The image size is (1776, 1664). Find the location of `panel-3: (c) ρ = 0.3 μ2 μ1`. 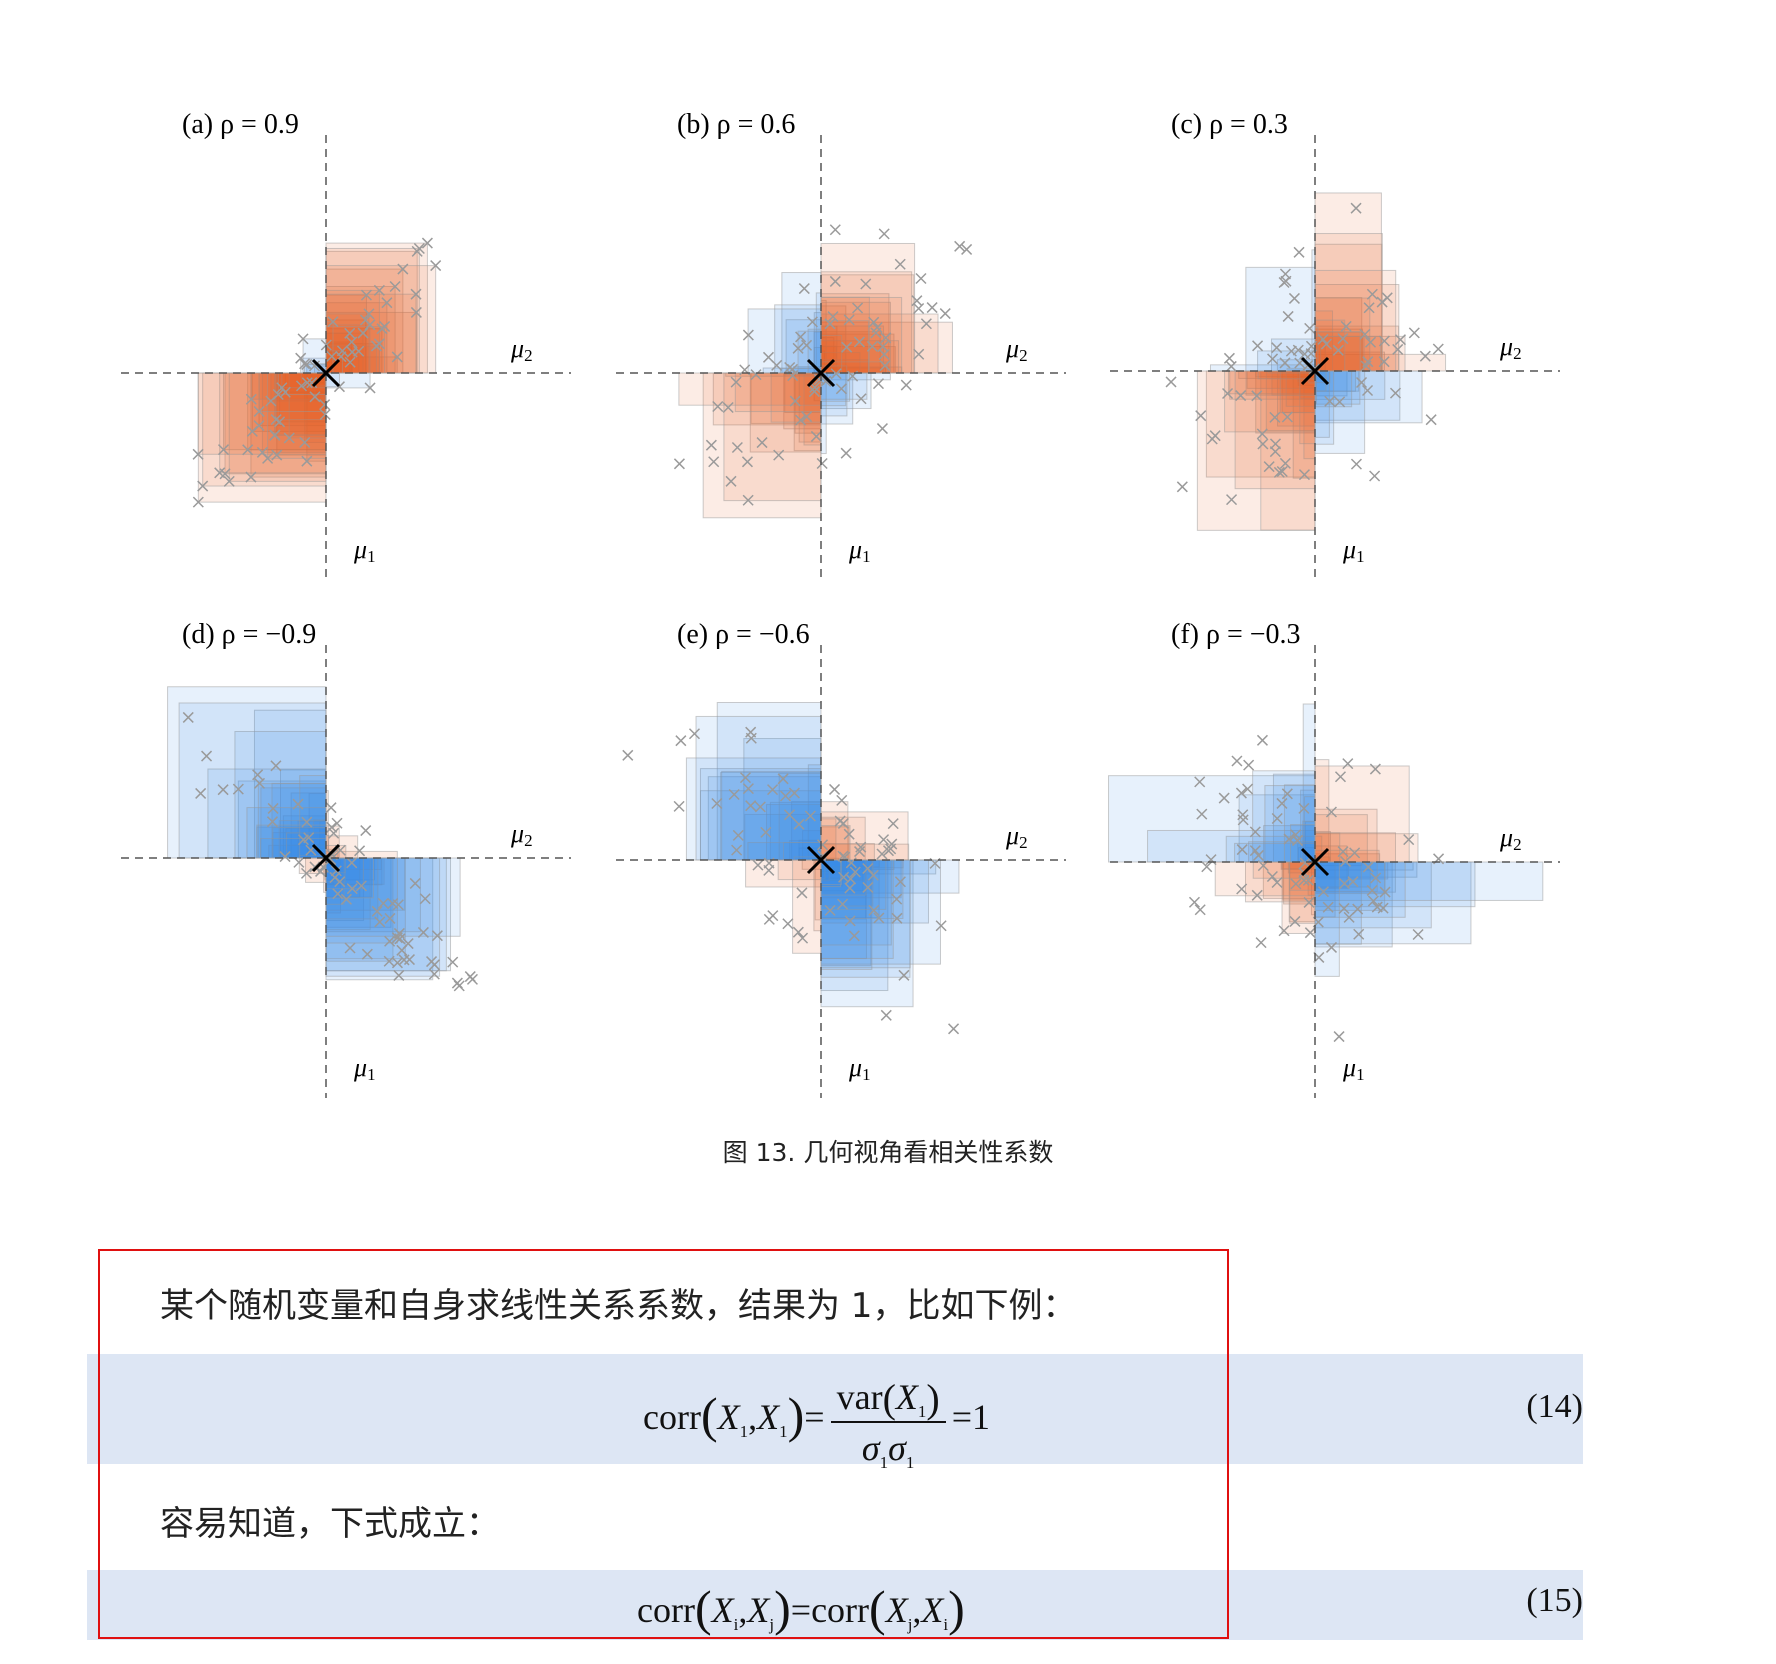

panel-3: (c) ρ = 0.3 μ2 μ1 is located at coordinates (1335, 344).